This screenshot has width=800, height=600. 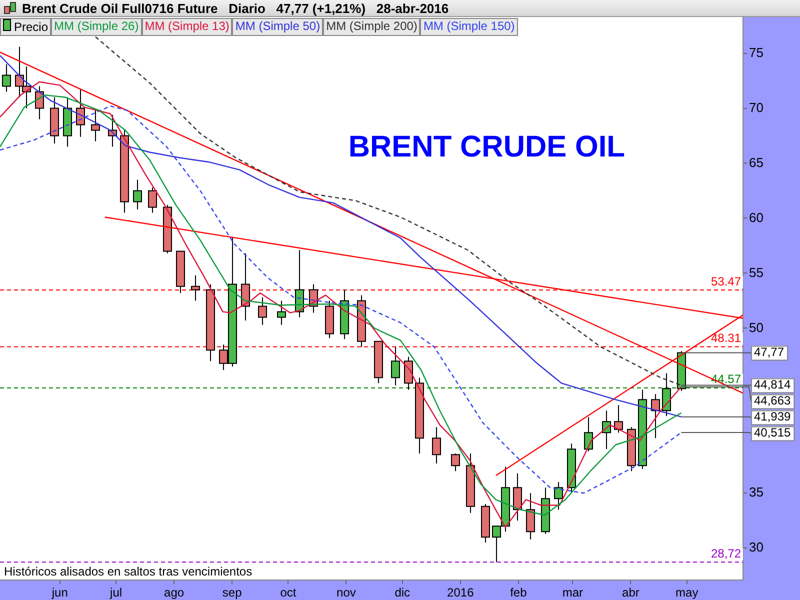 What do you see at coordinates (278, 27) in the screenshot?
I see `text: MM (Simple 50)` at bounding box center [278, 27].